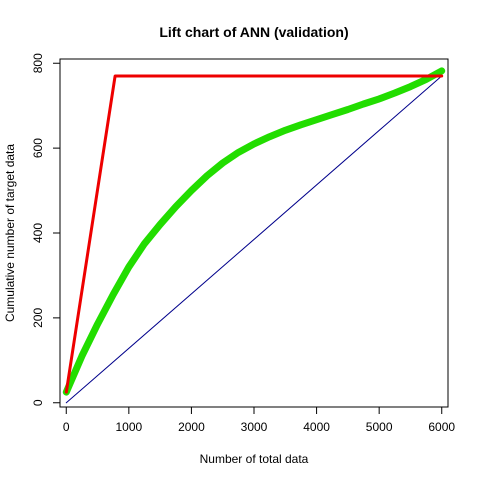  I want to click on y-axis-label: Cumulative number of target data, so click(10, 233).